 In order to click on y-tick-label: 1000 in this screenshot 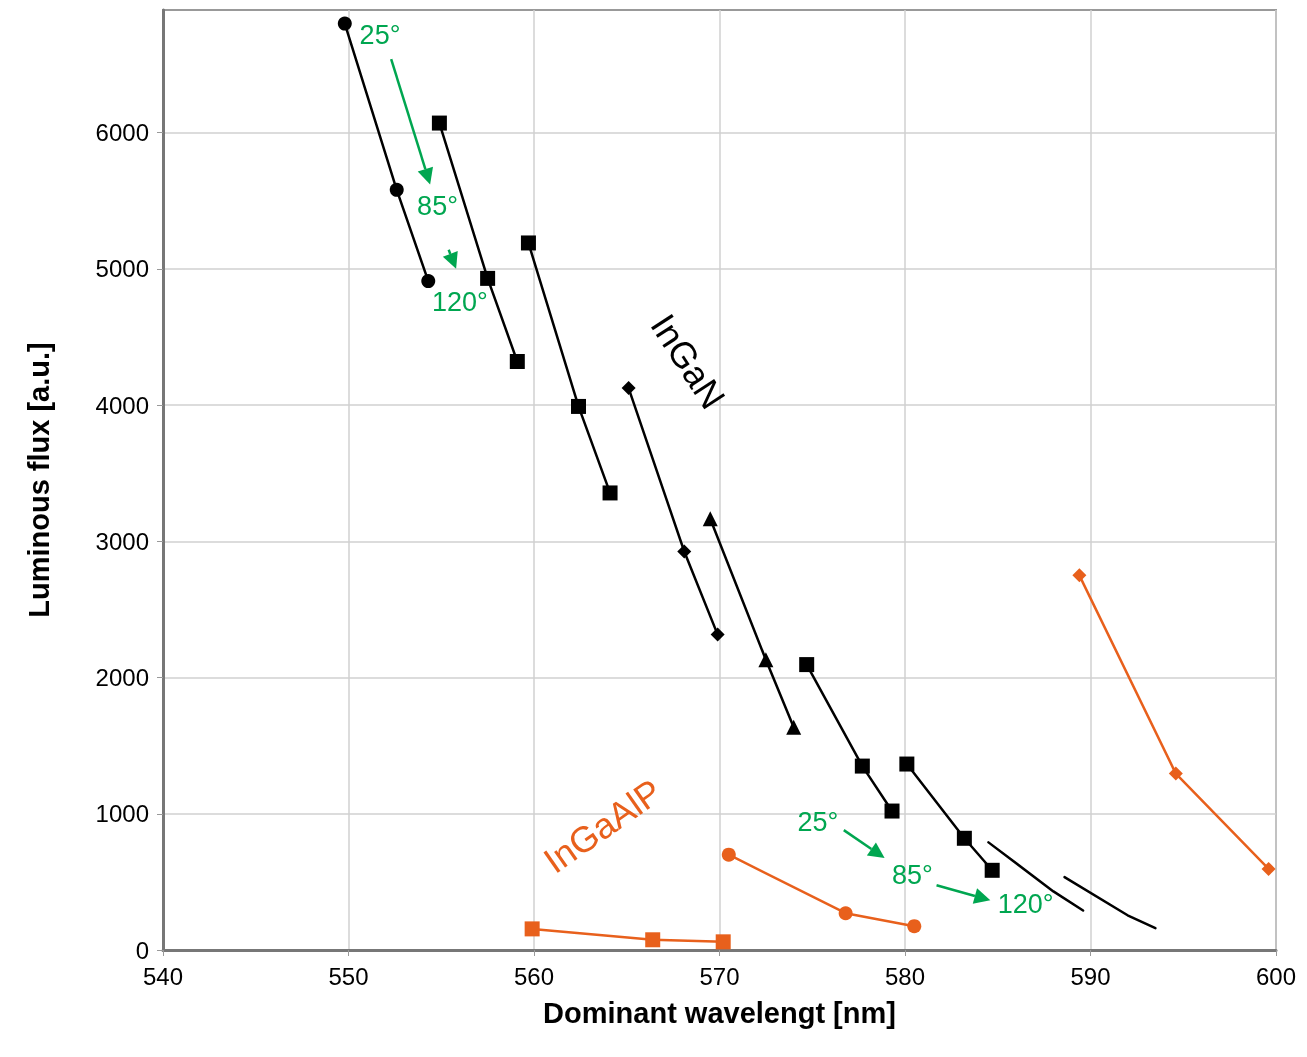, I will do `click(122, 814)`.